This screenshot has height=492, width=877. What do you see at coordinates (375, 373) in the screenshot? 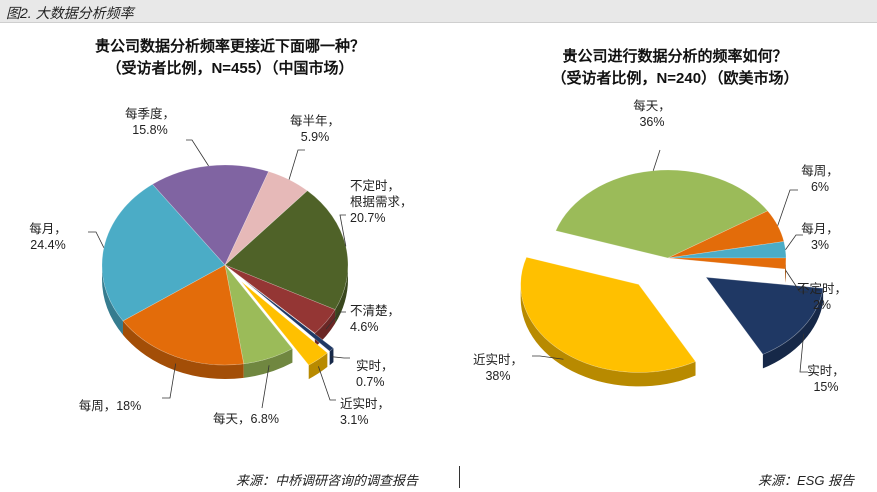
I see `slice-label: 实时， 0.7%` at bounding box center [375, 373].